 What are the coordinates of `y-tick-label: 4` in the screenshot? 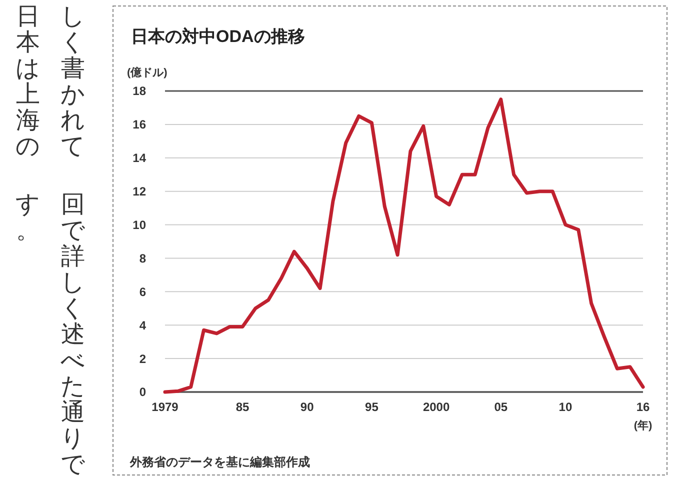 It's located at (142, 325).